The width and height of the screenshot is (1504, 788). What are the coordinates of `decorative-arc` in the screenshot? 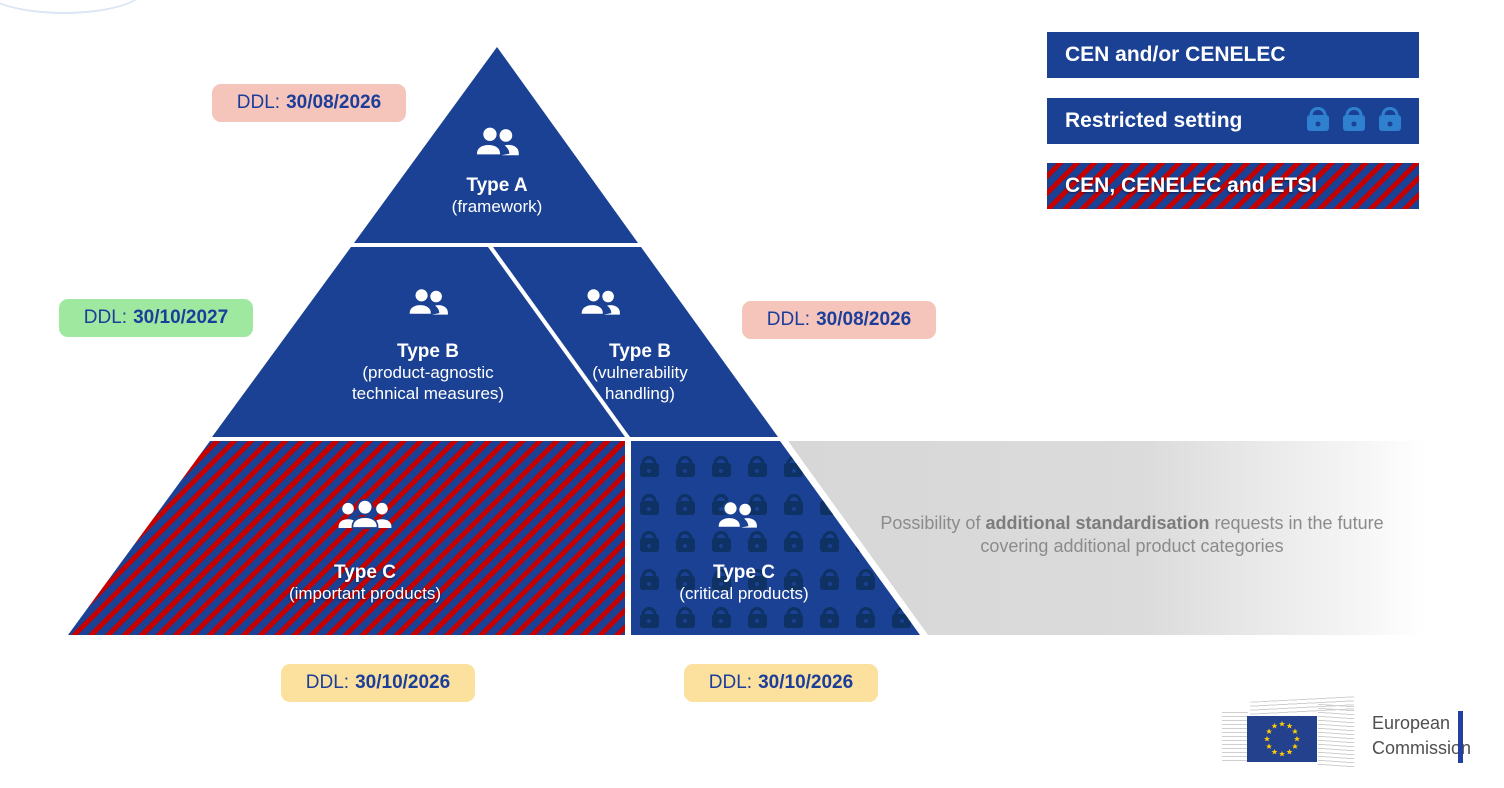 It's located at (73, 7).